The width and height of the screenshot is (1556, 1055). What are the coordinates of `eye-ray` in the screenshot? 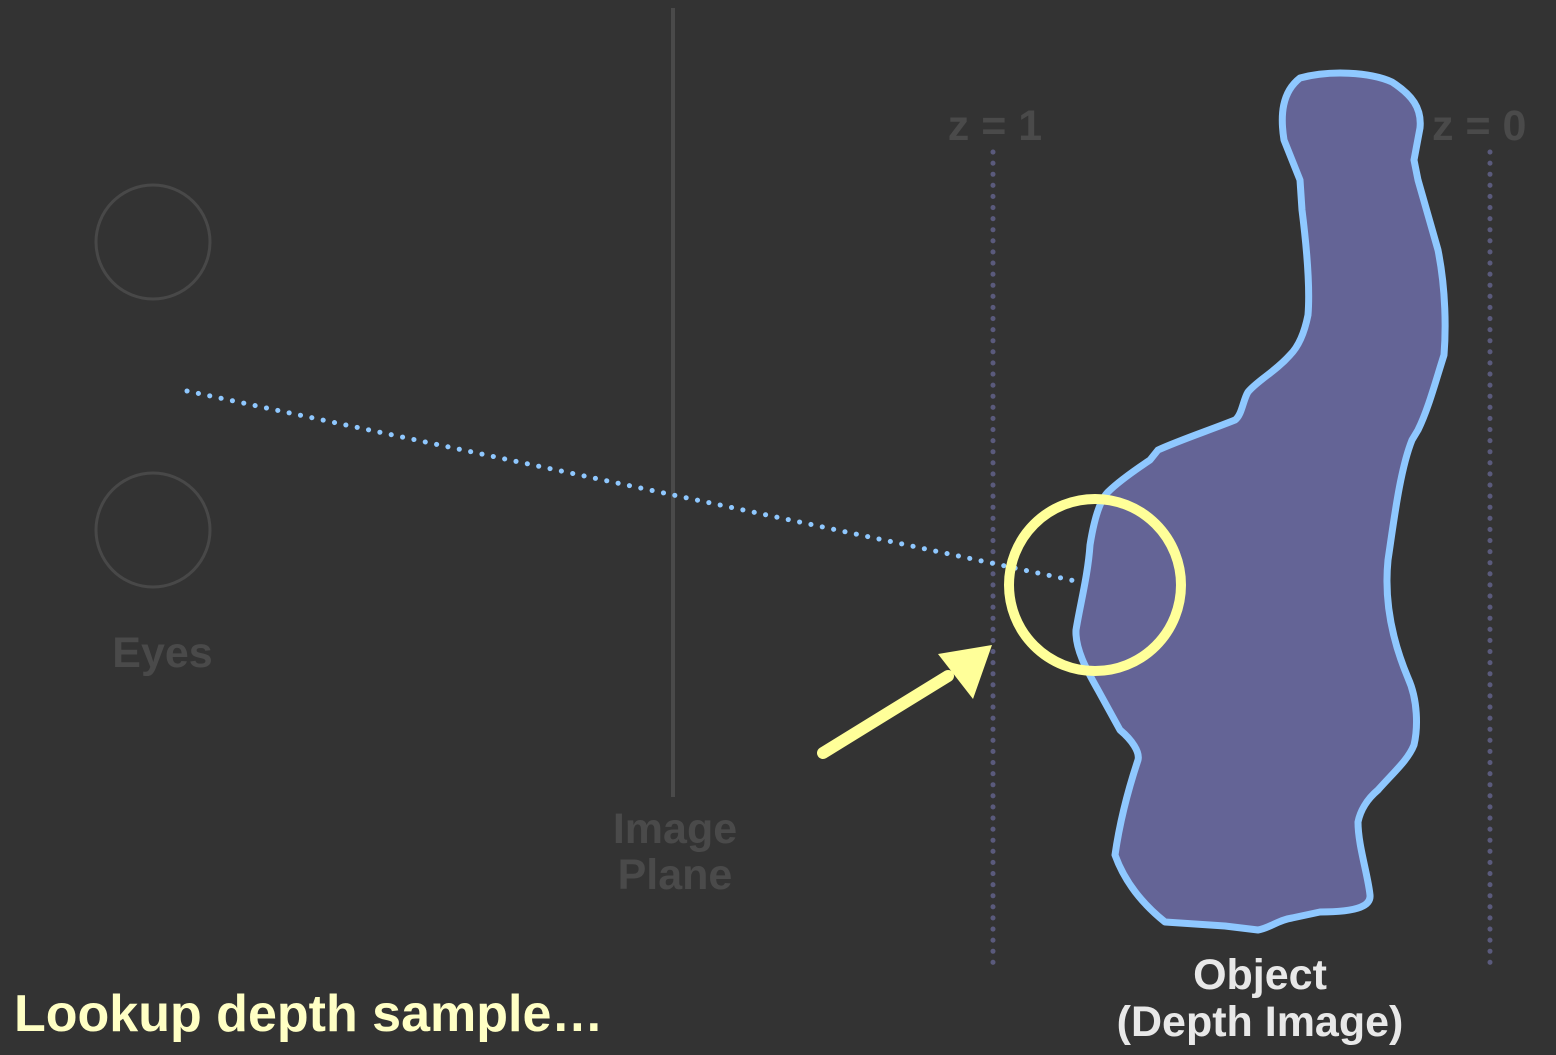 It's located at (633, 486).